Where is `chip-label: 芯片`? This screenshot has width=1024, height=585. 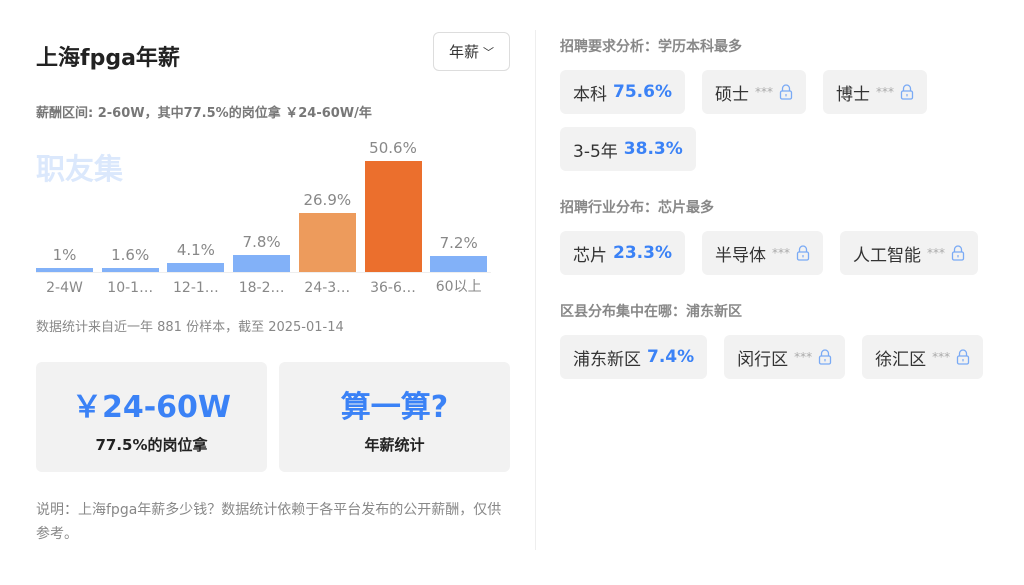 chip-label: 芯片 is located at coordinates (590, 255).